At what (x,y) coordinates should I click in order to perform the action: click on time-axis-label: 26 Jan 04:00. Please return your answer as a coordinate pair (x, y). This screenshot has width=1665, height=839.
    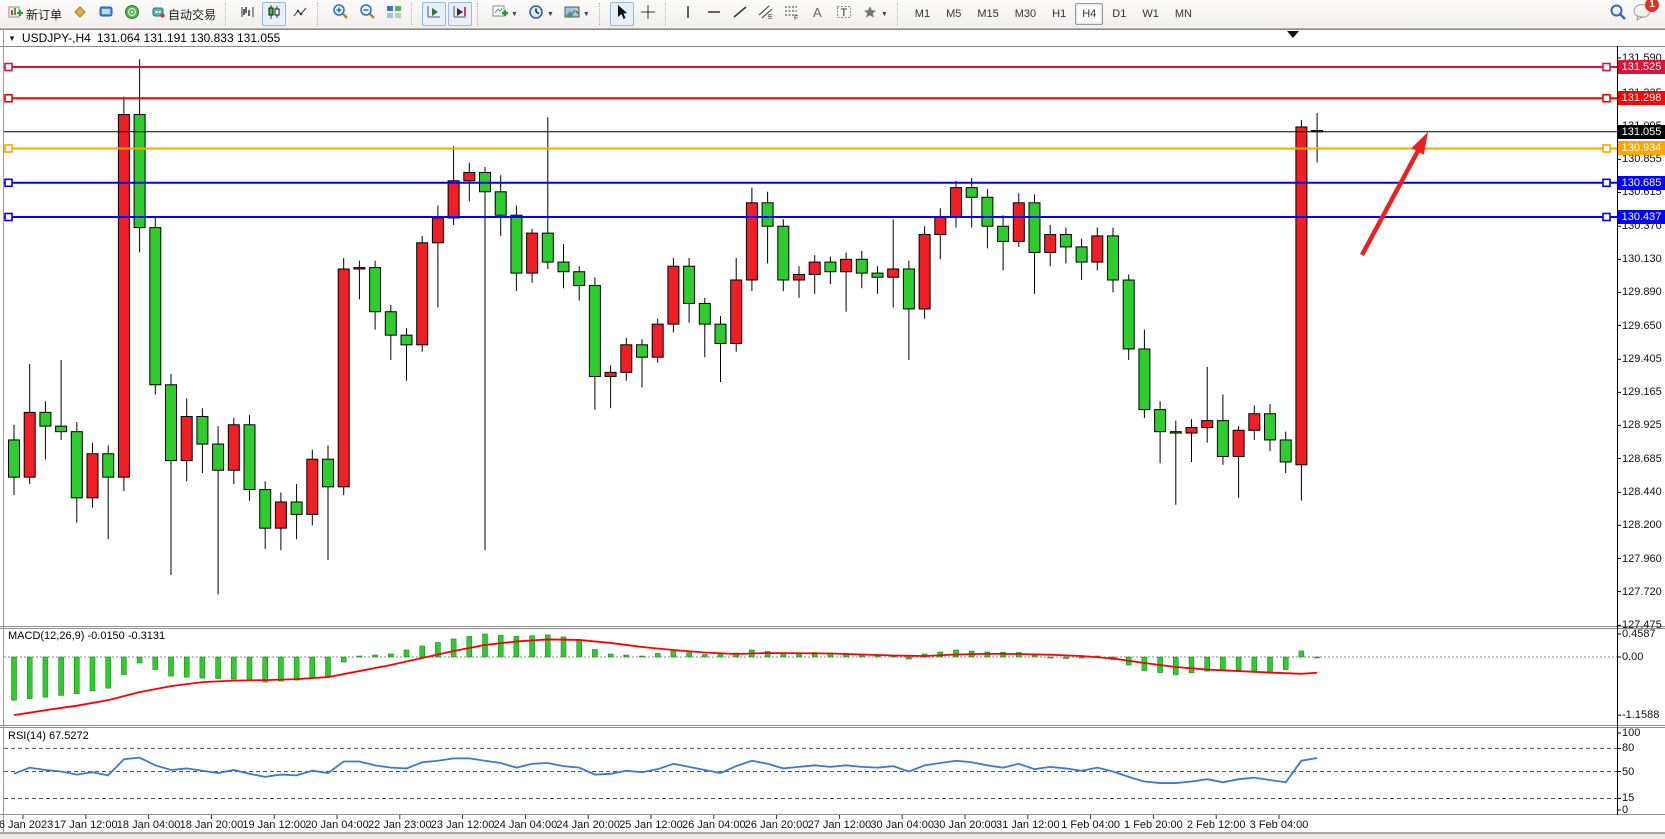
    Looking at the image, I should click on (713, 825).